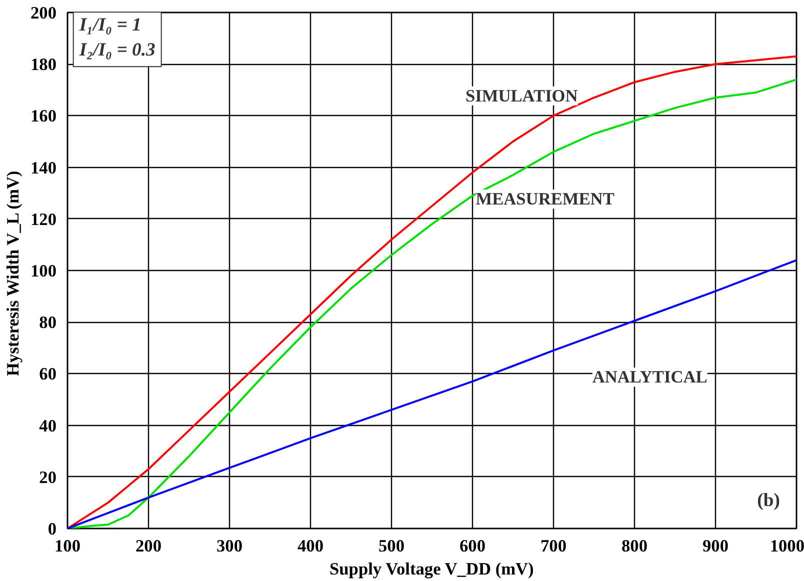 This screenshot has width=804, height=581. I want to click on x-tick-label: 800, so click(635, 546).